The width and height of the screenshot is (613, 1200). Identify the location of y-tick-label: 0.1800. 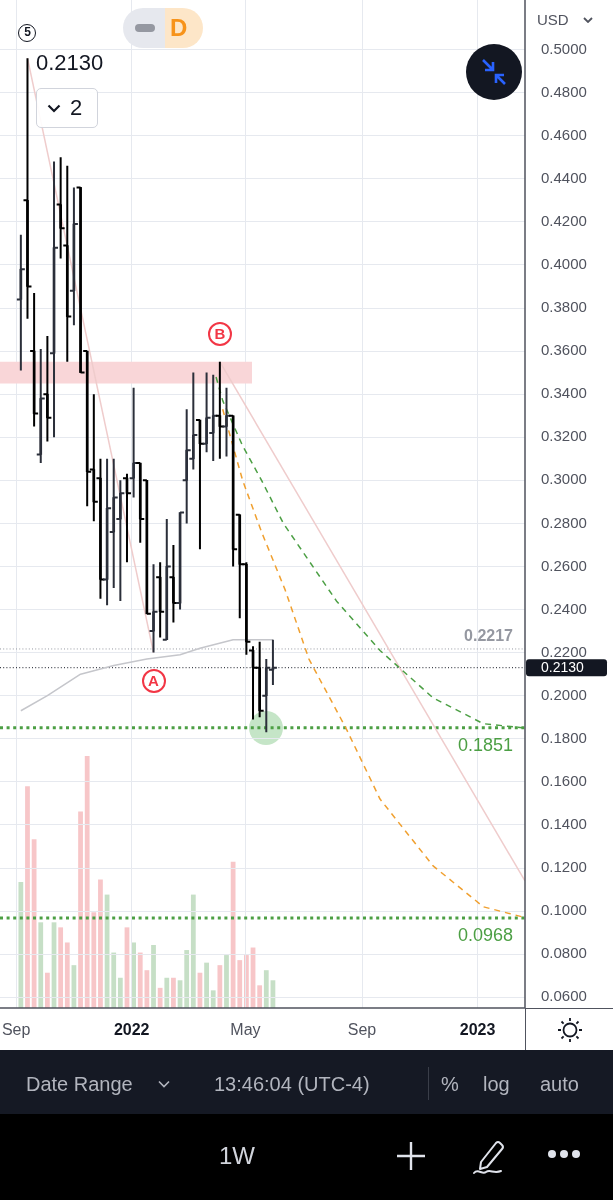
(564, 737).